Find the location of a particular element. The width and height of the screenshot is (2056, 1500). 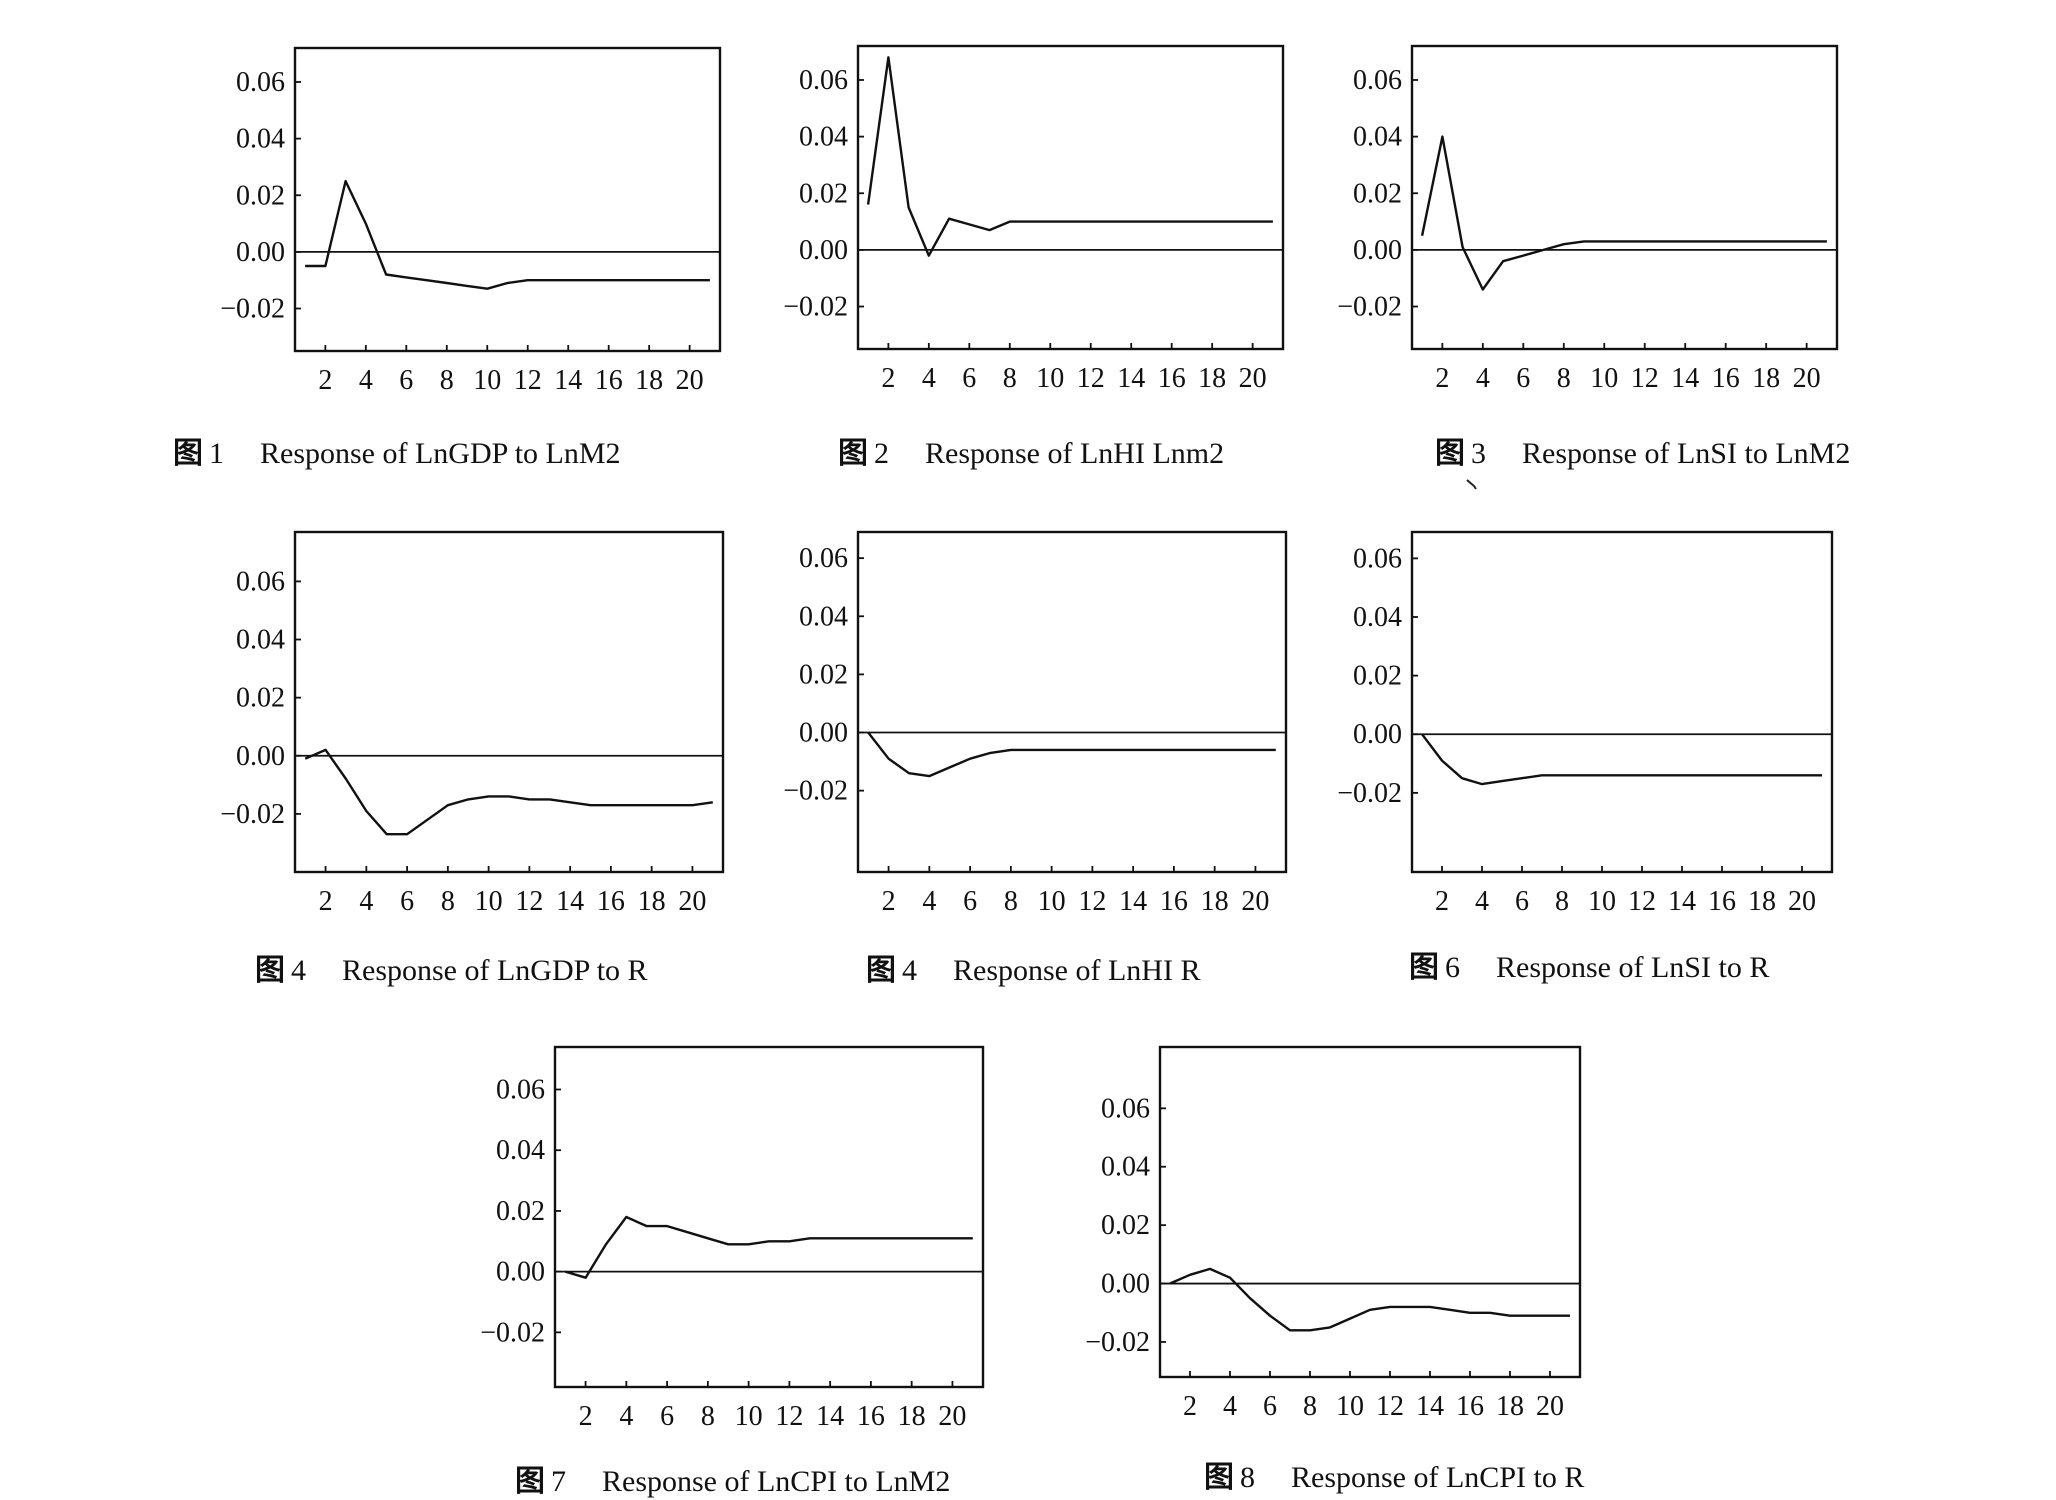

chart-5-y-tick-label: 0.02 is located at coordinates (823, 674).